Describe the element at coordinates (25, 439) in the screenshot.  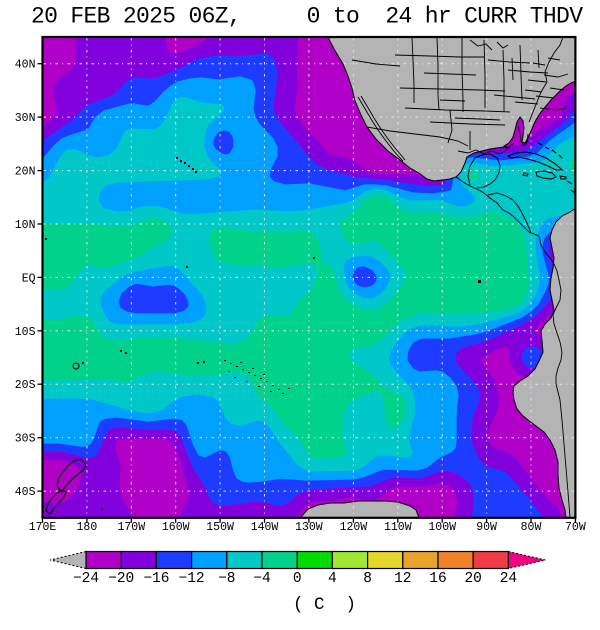
I see `svg-text: 30S` at that location.